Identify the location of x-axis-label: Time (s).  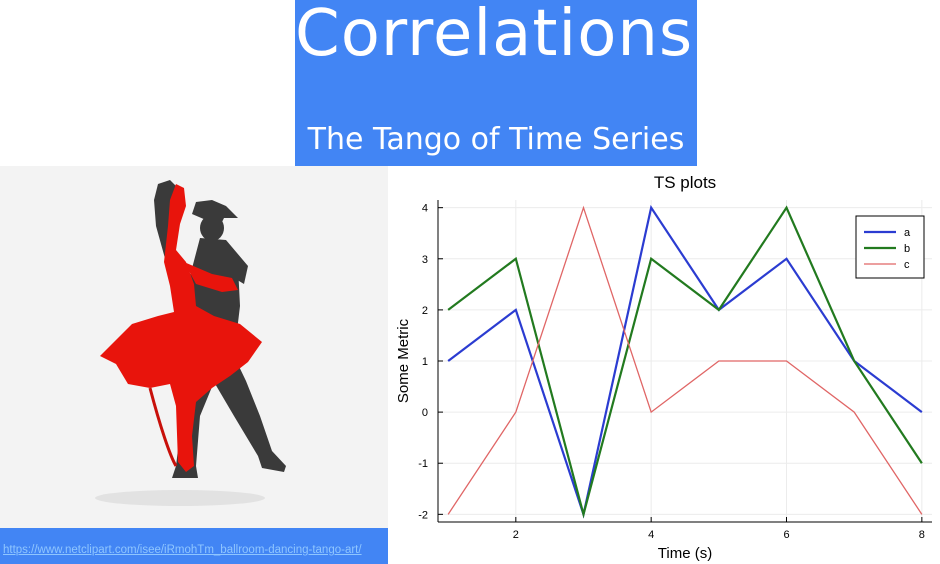
(685, 553).